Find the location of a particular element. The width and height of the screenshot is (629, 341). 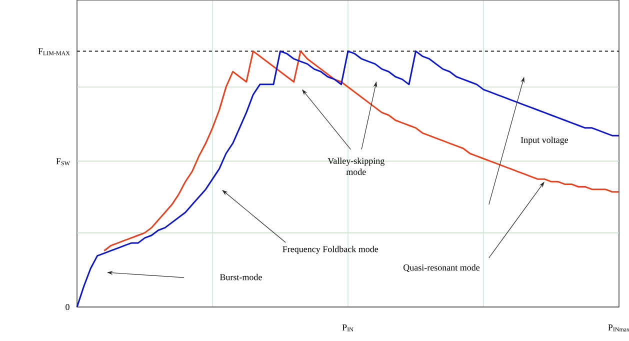

annotation: Burst-mode is located at coordinates (241, 277).